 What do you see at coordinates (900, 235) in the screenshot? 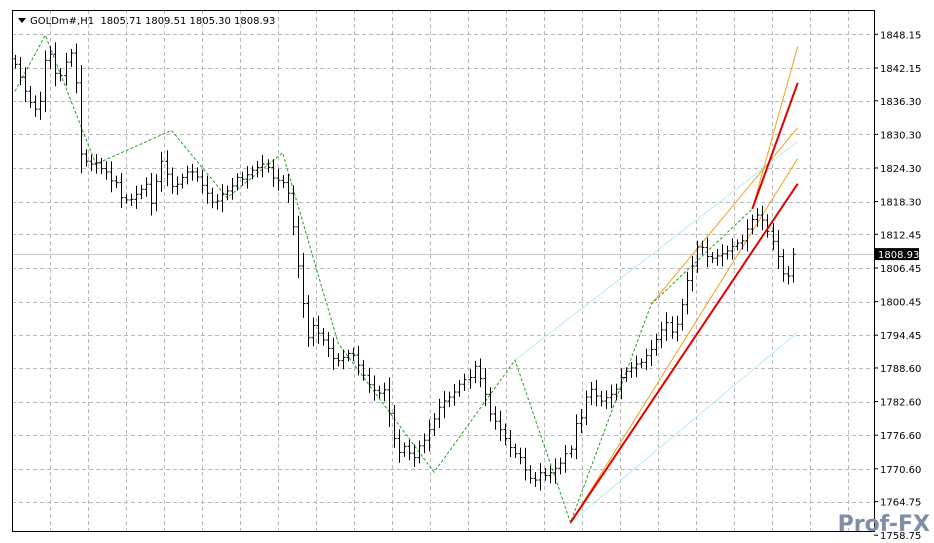
I see `price-tick-label: 1812.45` at bounding box center [900, 235].